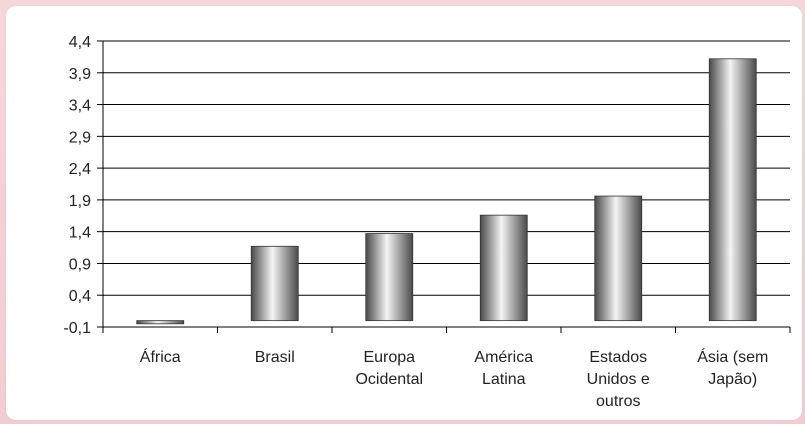 The width and height of the screenshot is (805, 424). What do you see at coordinates (504, 379) in the screenshot?
I see `x-category-label: Latina` at bounding box center [504, 379].